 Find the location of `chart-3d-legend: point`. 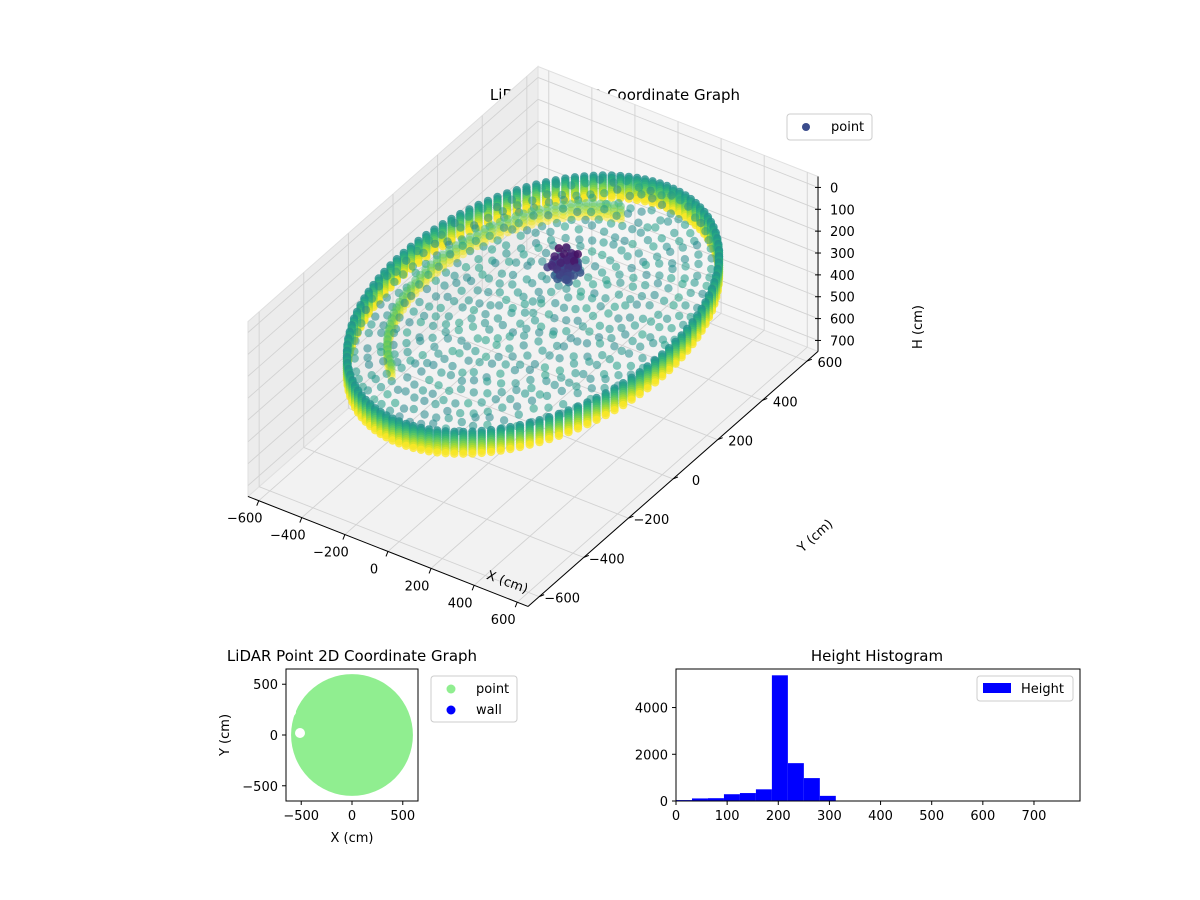

chart-3d-legend: point is located at coordinates (829, 127).